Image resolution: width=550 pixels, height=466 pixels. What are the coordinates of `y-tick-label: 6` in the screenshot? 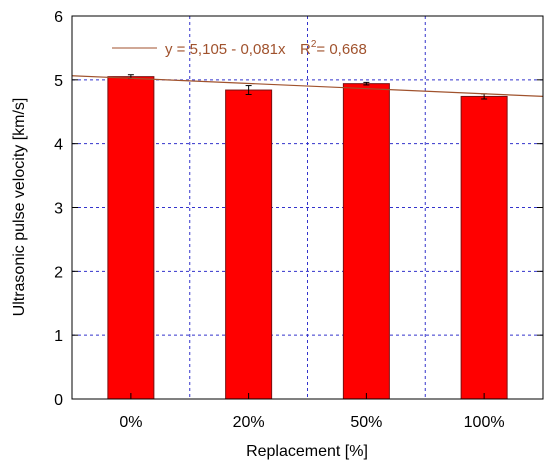 It's located at (58, 17).